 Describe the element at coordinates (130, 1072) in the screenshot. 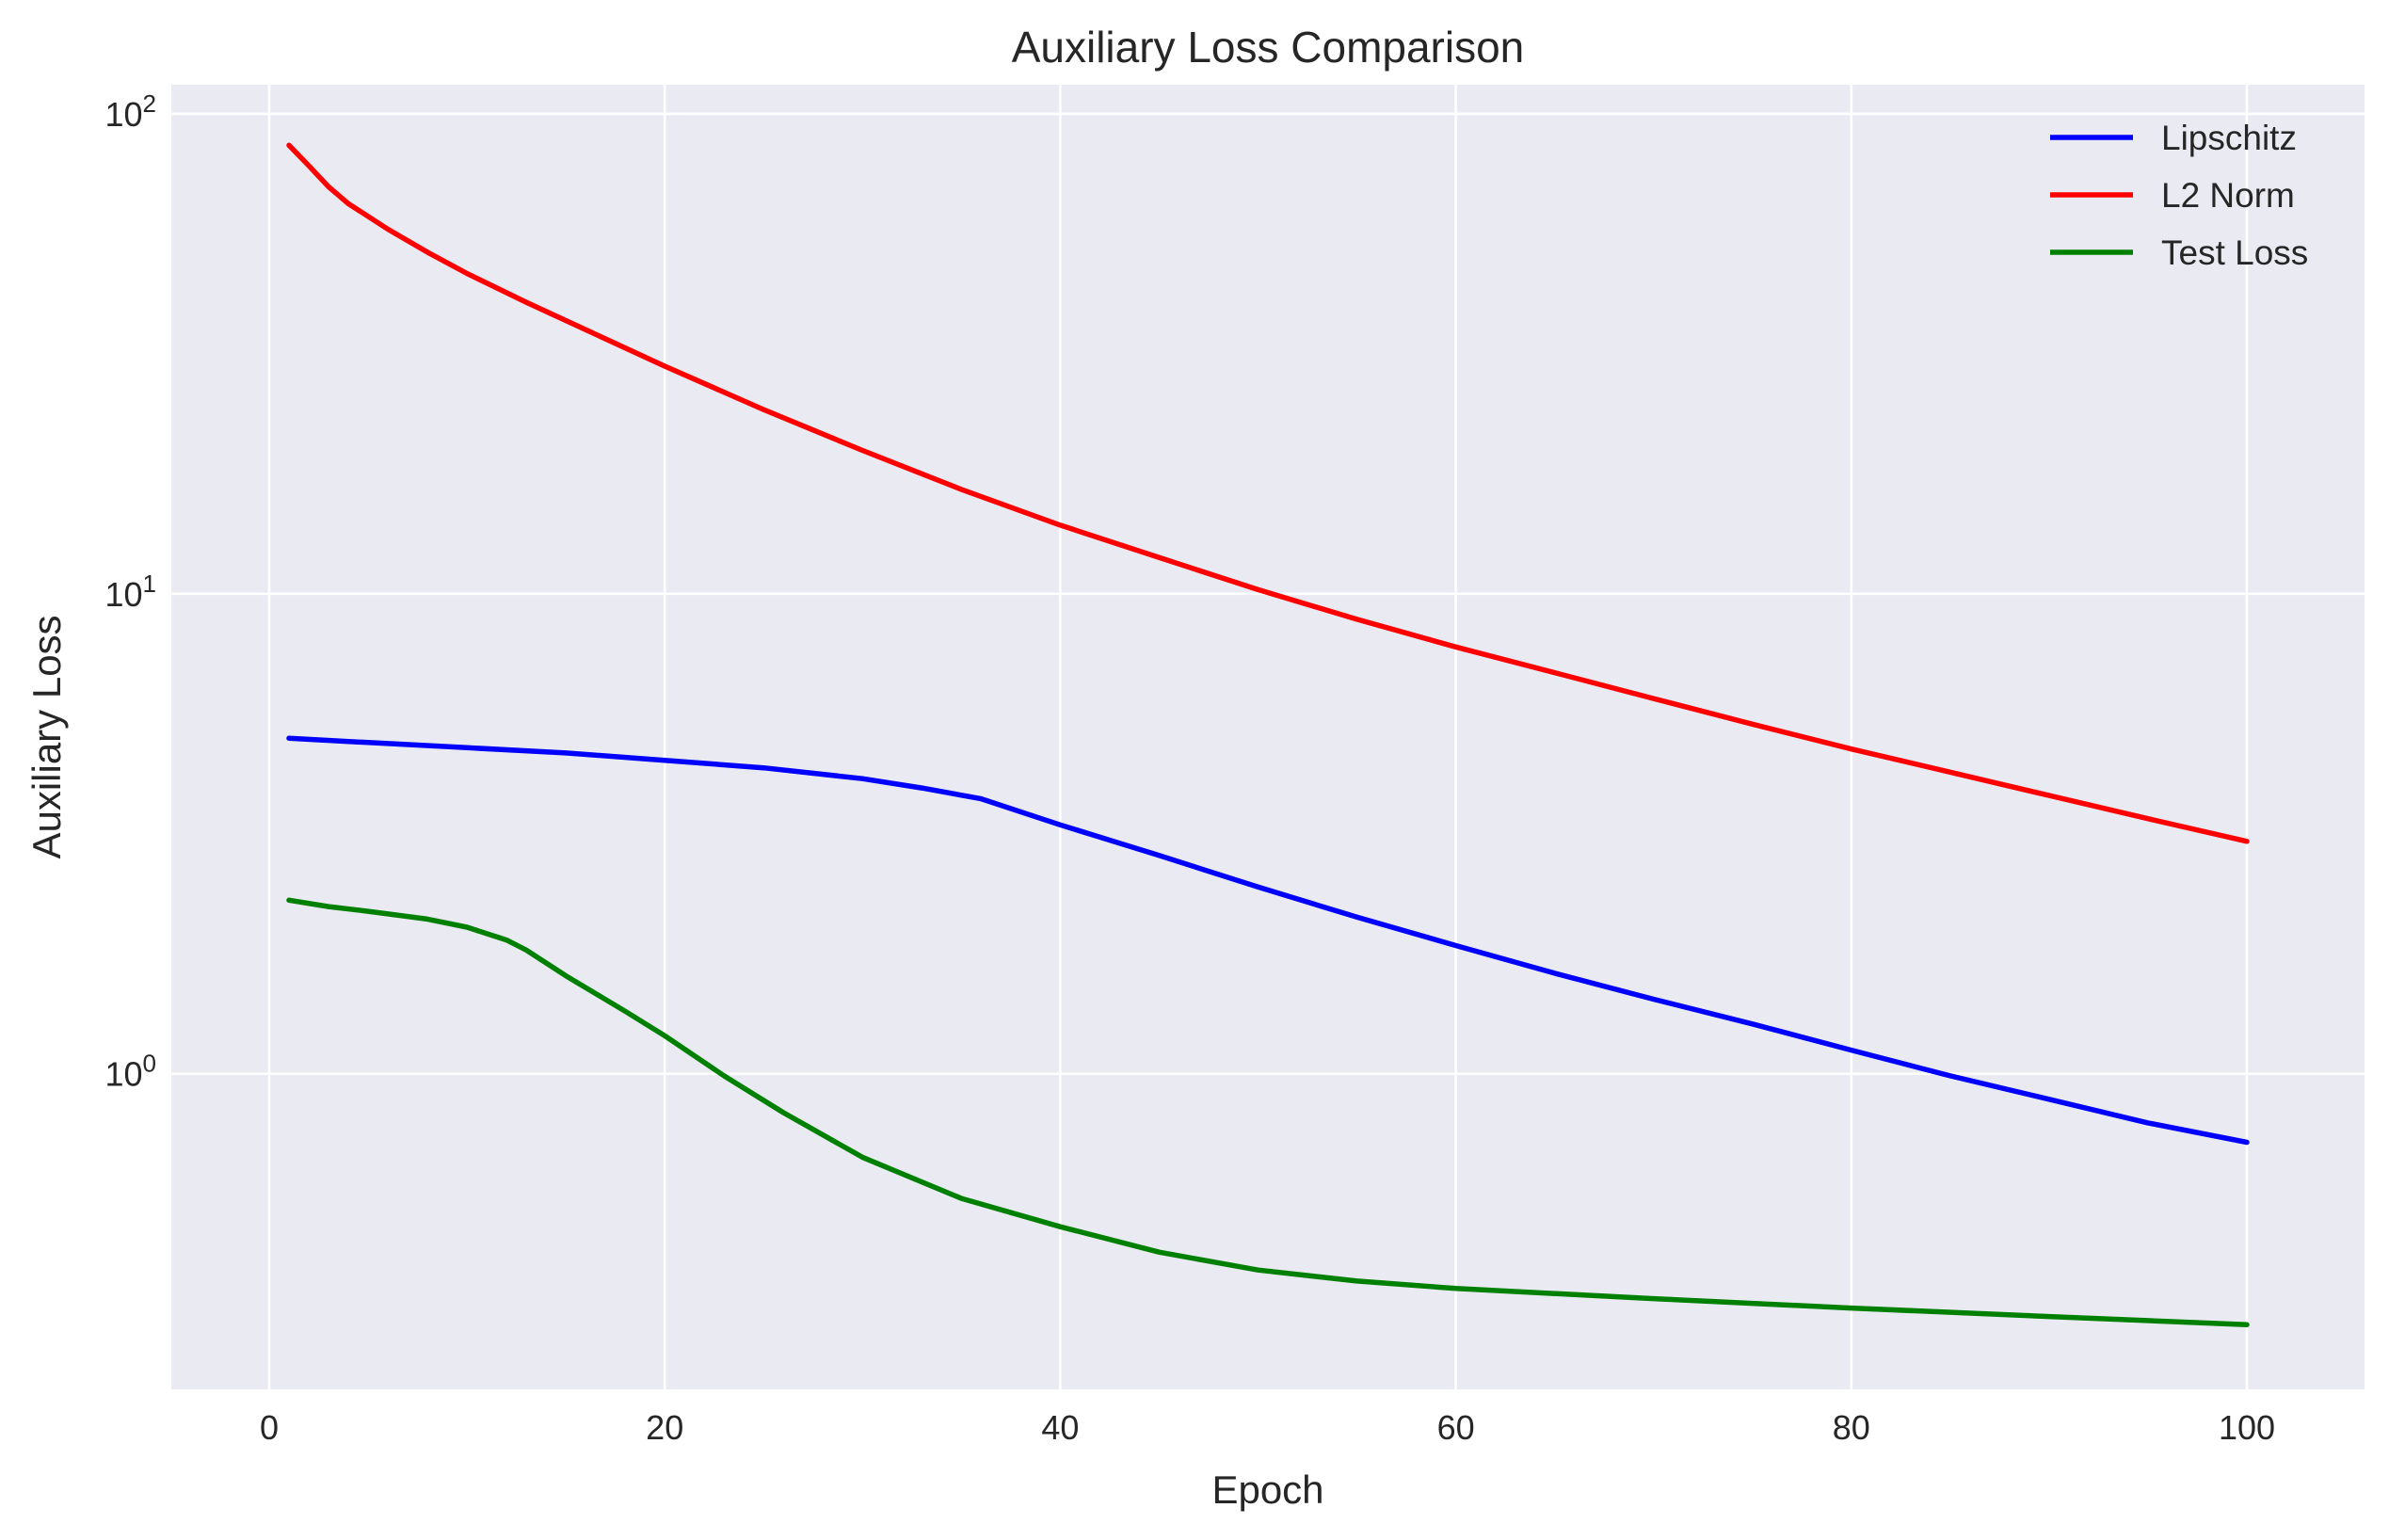

I see `y-tick-label: 10⁰` at that location.